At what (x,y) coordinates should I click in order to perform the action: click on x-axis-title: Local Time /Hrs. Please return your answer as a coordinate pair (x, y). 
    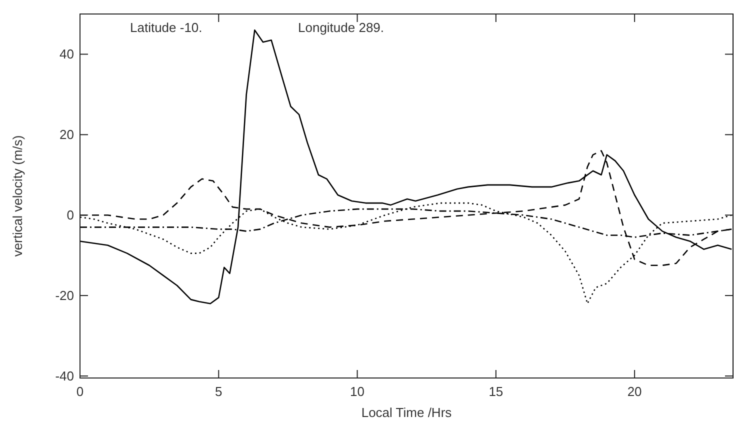
    Looking at the image, I should click on (406, 412).